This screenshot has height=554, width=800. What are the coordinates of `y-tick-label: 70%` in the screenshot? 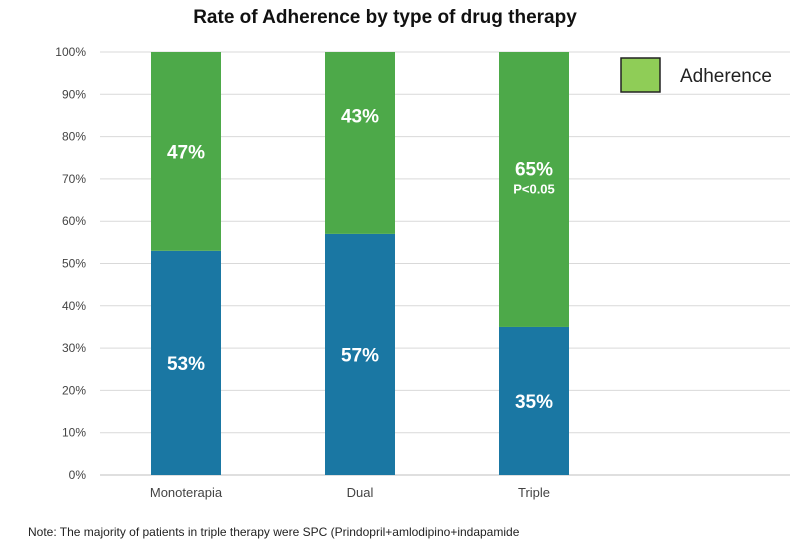 It's located at (74, 179).